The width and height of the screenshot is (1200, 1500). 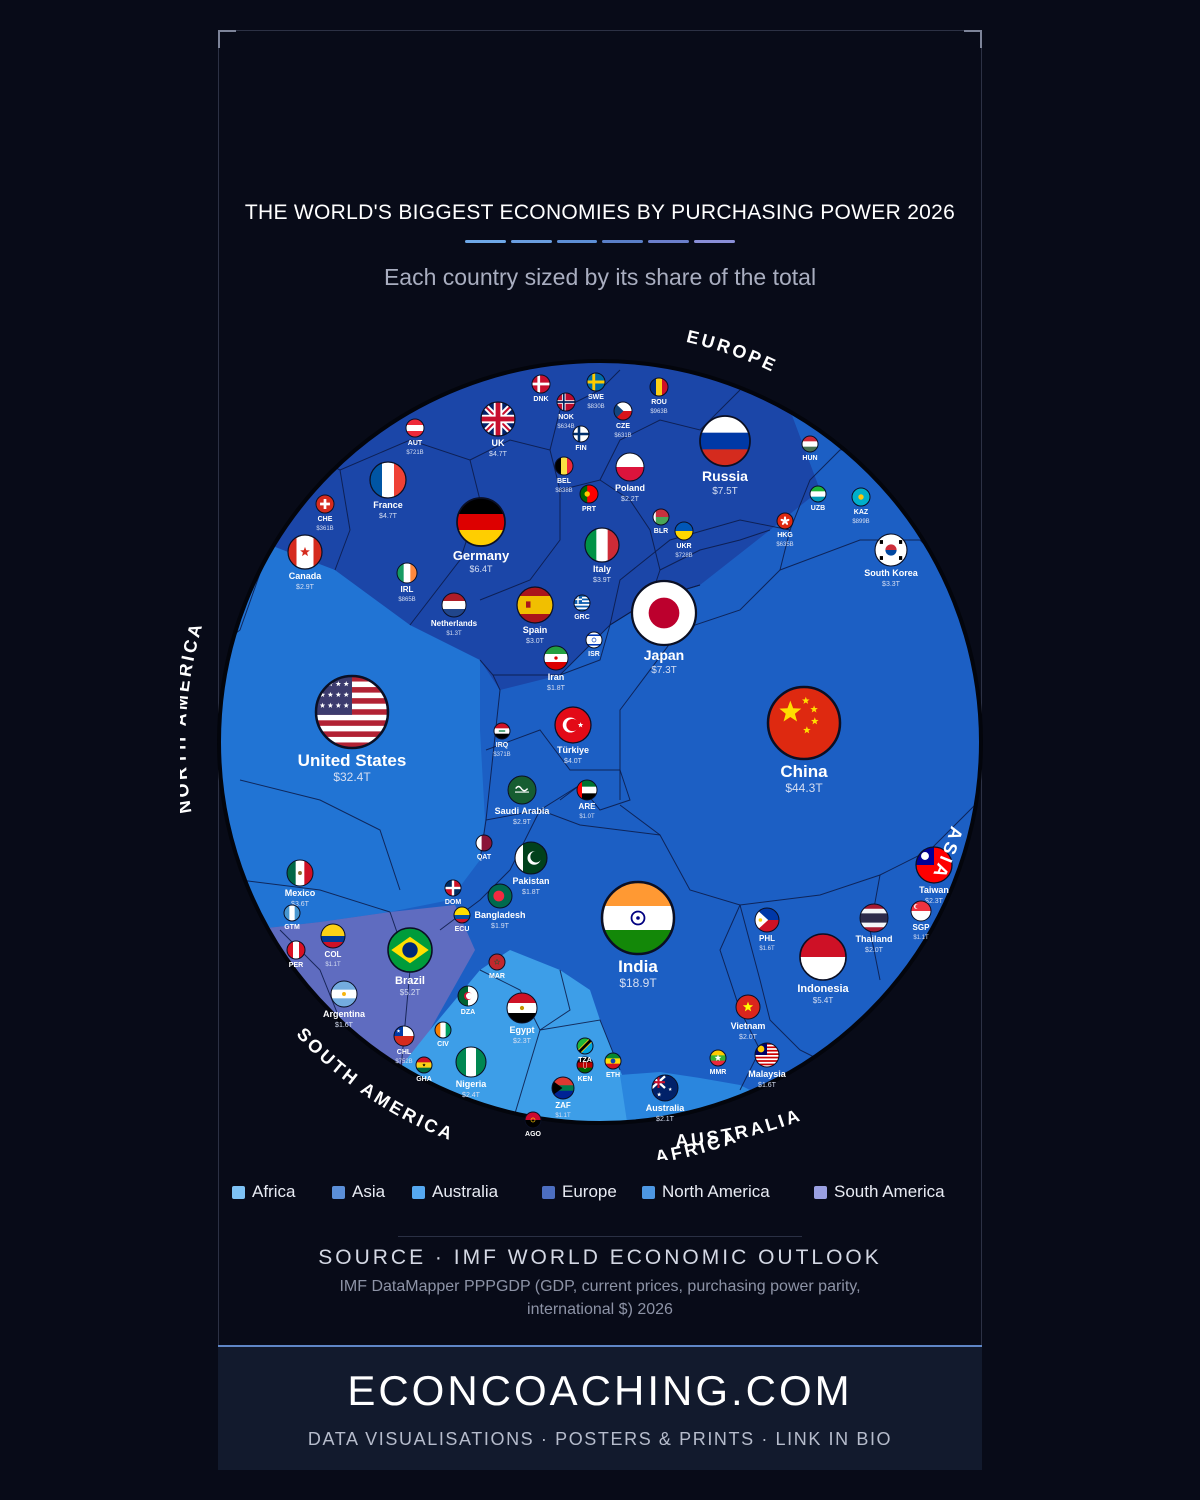 I want to click on country-value: $2.2T, so click(x=630, y=499).